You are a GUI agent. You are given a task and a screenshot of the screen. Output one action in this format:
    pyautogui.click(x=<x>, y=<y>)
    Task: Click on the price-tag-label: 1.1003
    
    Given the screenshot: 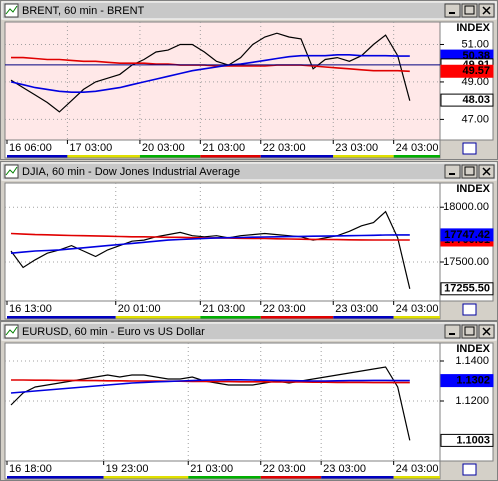 What is the action you would take?
    pyautogui.click(x=473, y=440)
    